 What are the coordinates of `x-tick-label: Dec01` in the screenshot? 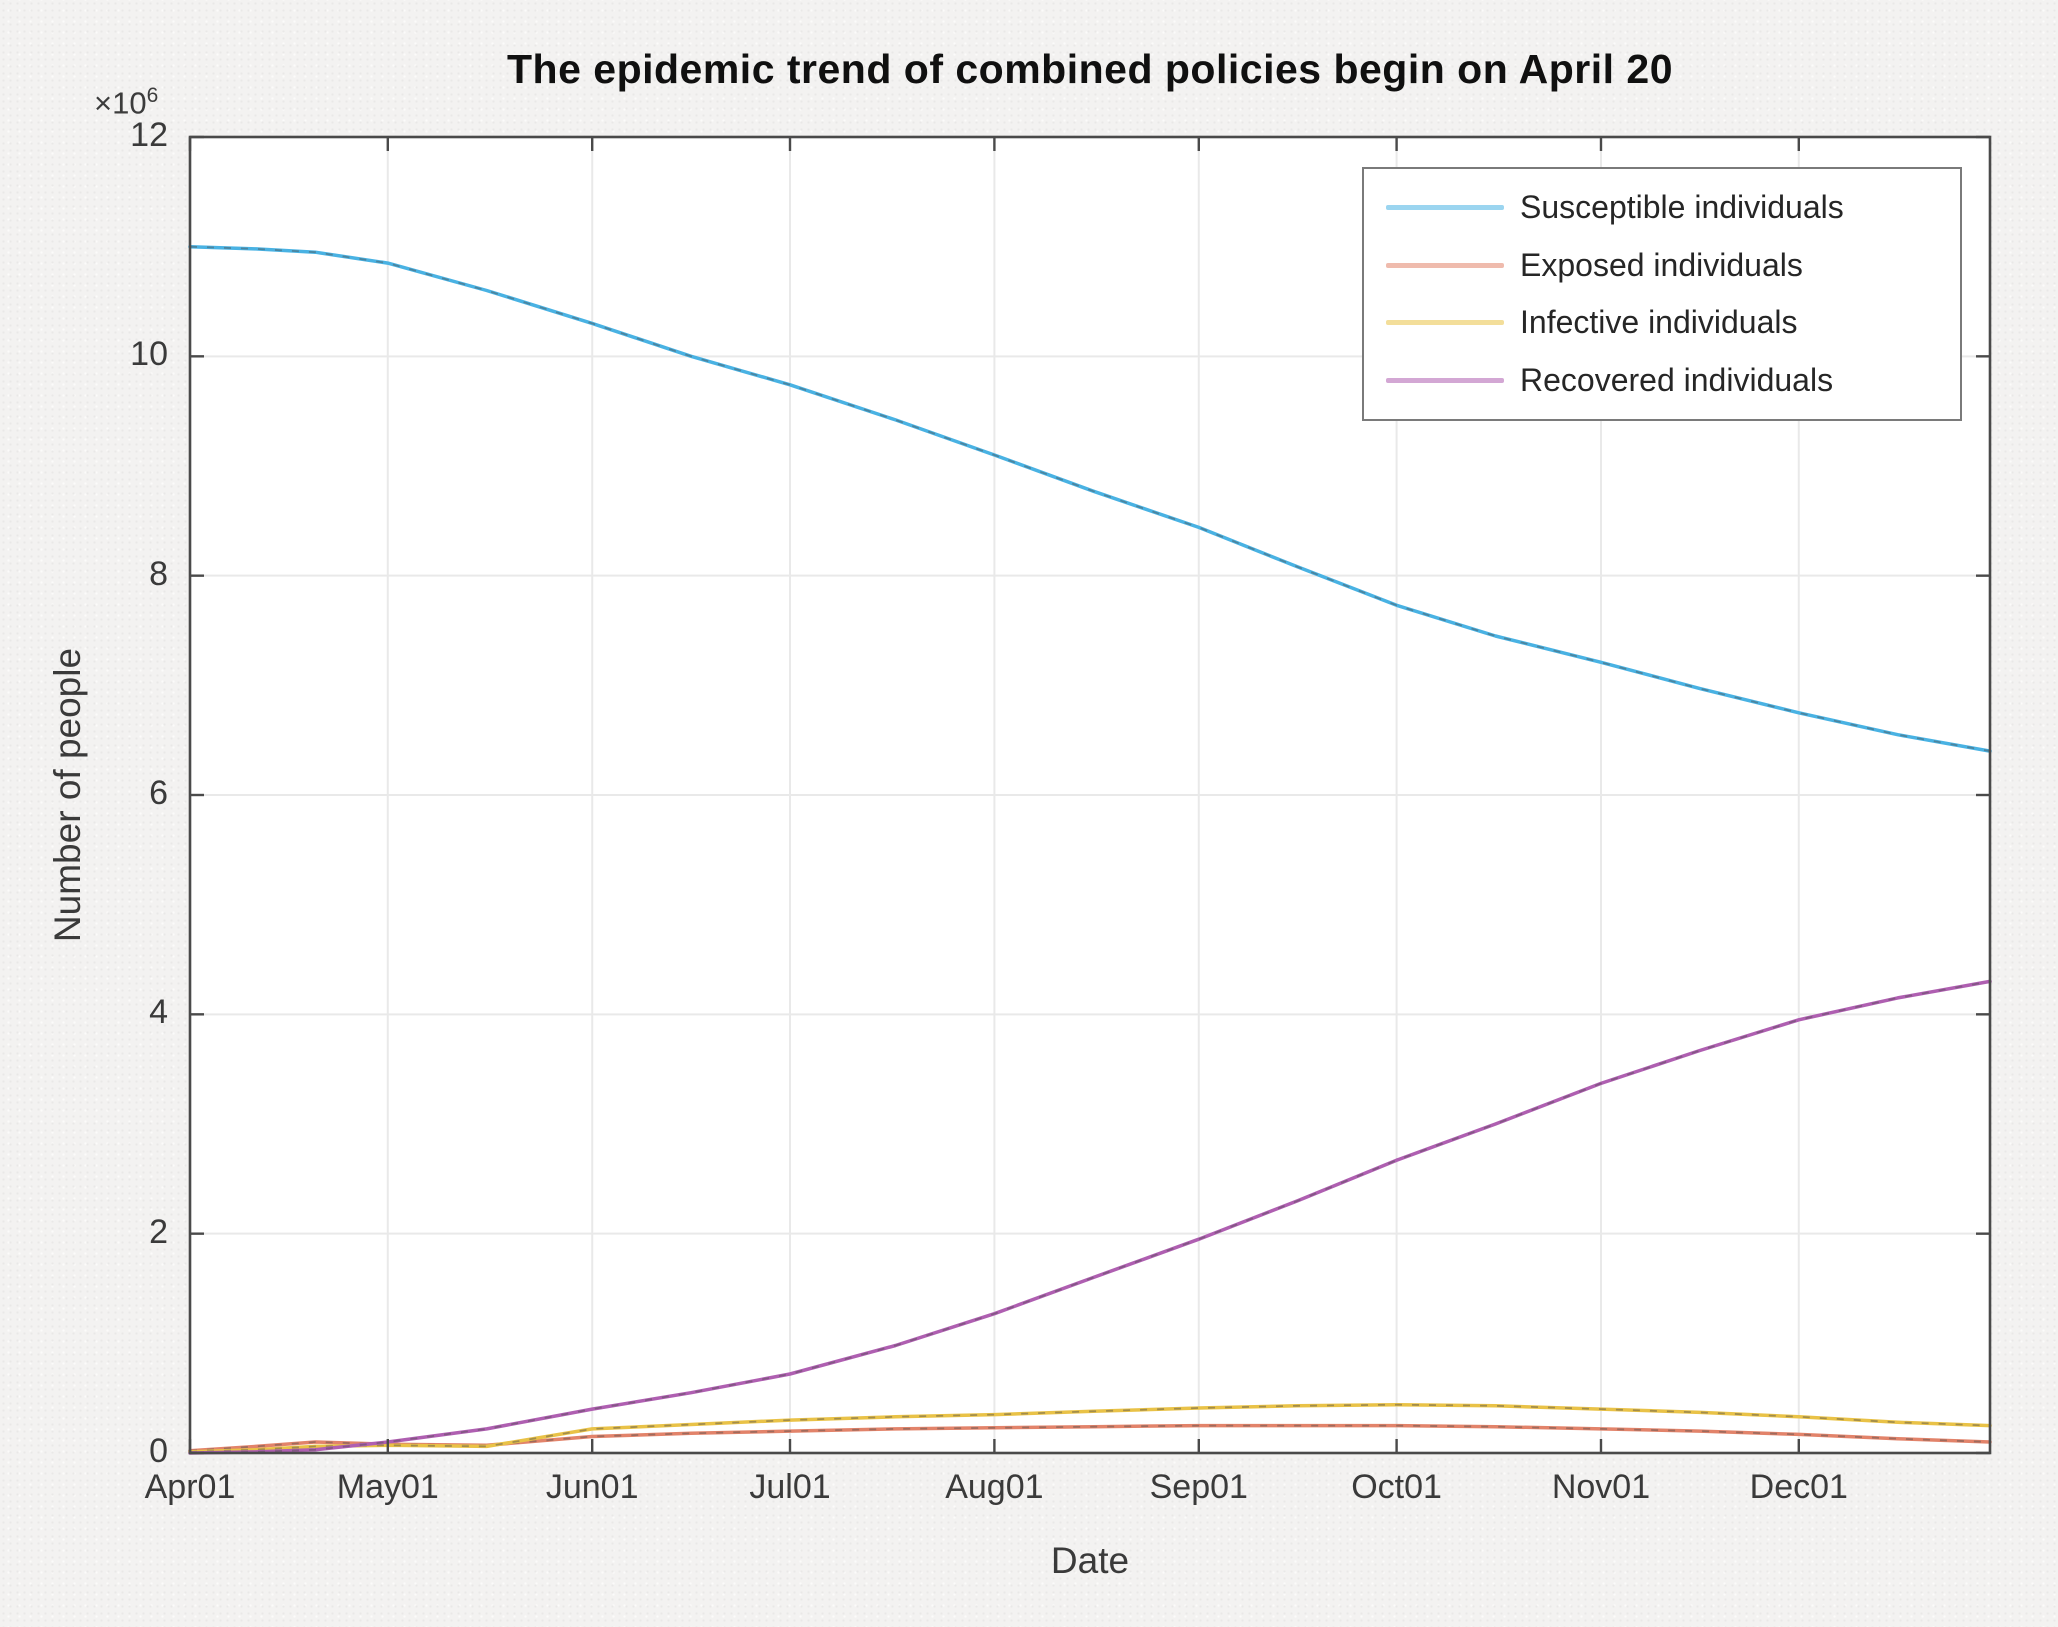 It's located at (1798, 1487).